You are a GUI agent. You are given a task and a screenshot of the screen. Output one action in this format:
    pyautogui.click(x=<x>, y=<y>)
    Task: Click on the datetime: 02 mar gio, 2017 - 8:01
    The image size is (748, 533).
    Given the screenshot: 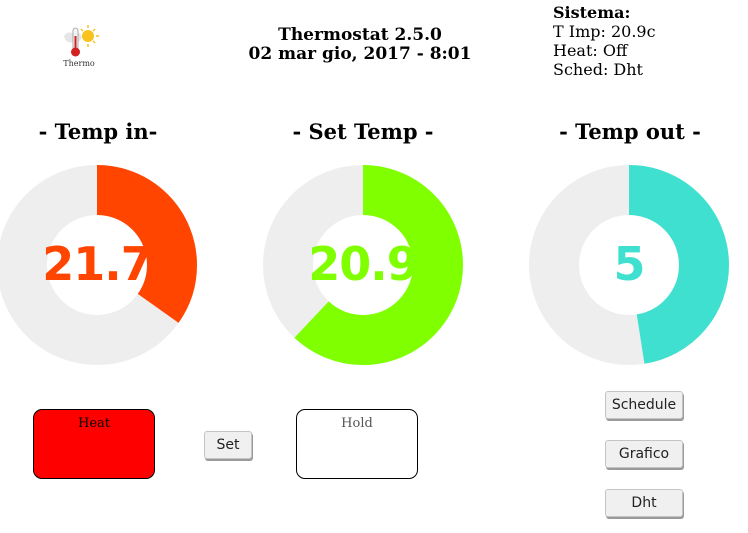 What is the action you would take?
    pyautogui.click(x=360, y=54)
    